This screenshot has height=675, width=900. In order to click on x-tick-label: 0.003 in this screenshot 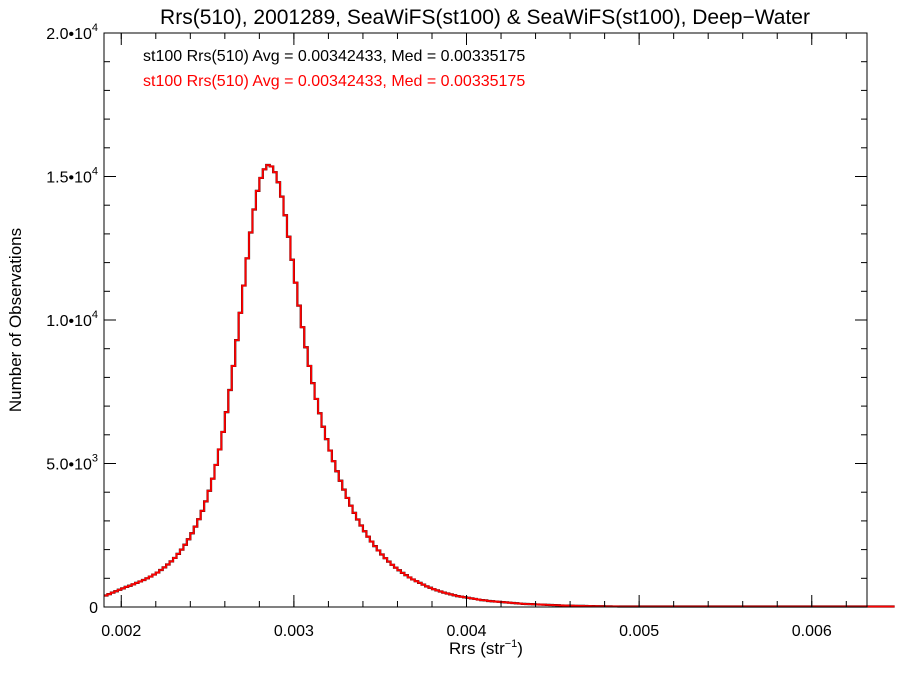, I will do `click(294, 631)`.